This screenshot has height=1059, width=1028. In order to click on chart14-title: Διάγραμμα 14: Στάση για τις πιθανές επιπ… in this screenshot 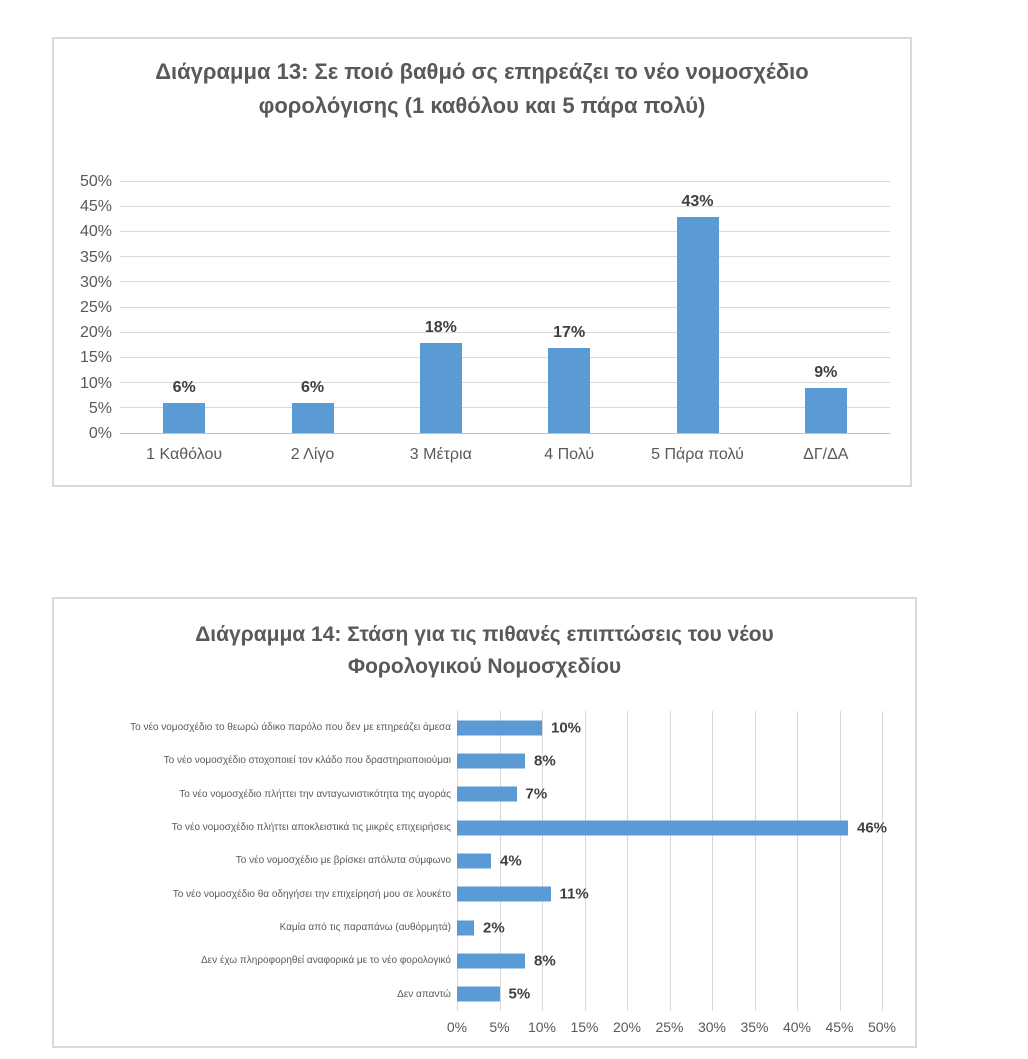, I will do `click(484, 650)`.